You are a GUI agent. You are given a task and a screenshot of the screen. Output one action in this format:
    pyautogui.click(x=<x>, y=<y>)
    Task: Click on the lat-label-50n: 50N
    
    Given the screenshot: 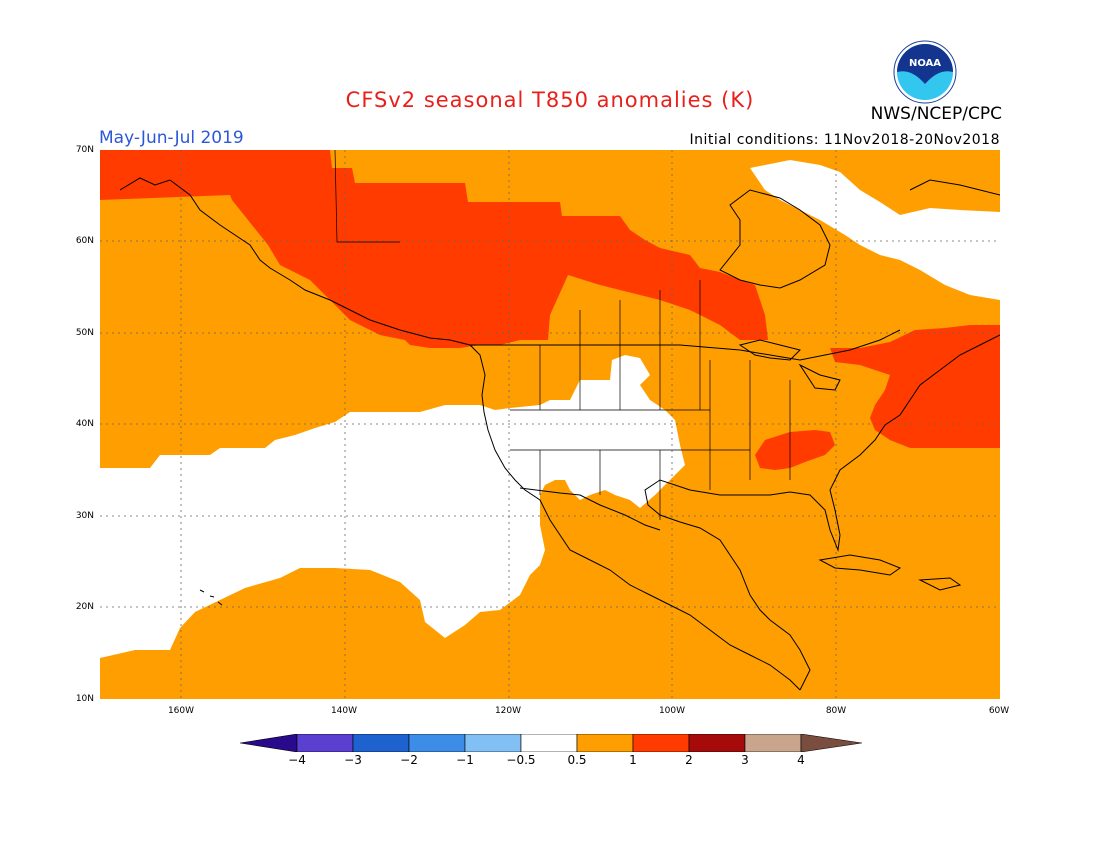 What is the action you would take?
    pyautogui.click(x=84, y=333)
    